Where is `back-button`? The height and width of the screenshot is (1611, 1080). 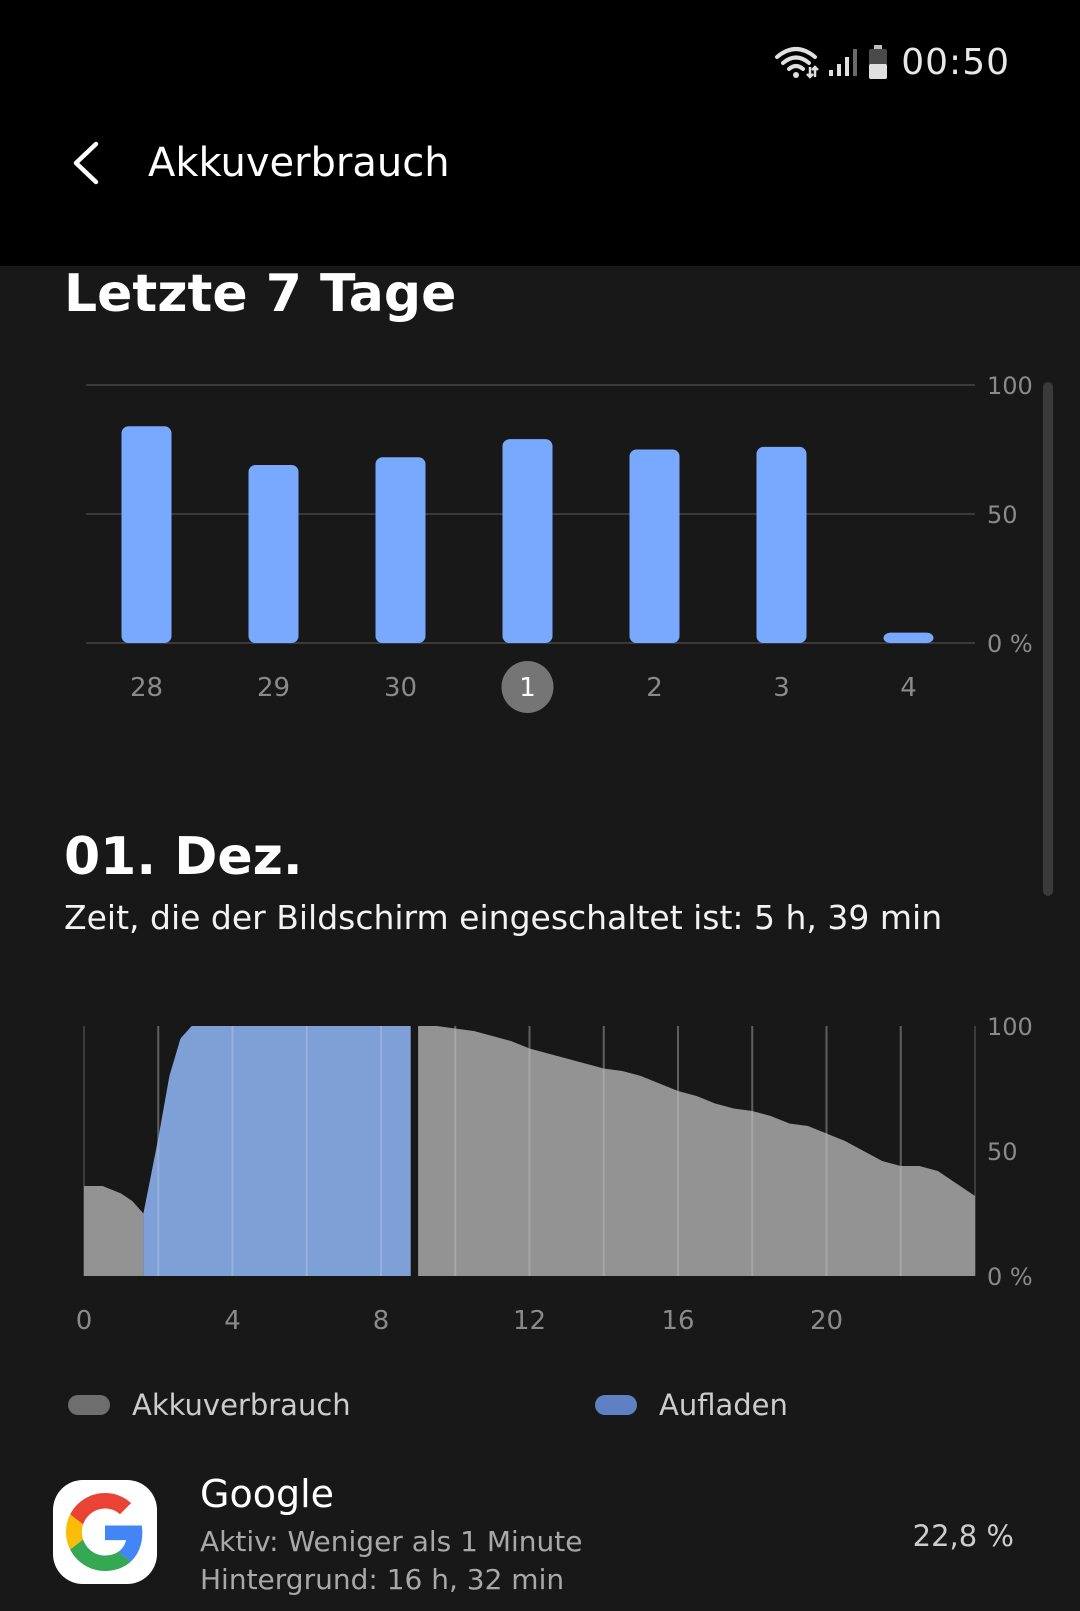
back-button is located at coordinates (85, 163).